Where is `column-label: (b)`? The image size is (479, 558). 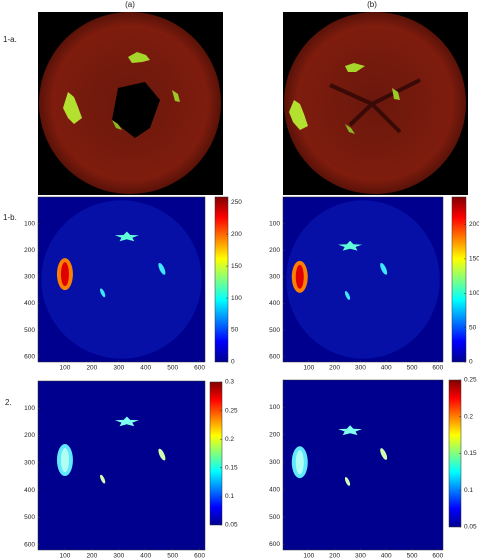 column-label: (b) is located at coordinates (372, 4).